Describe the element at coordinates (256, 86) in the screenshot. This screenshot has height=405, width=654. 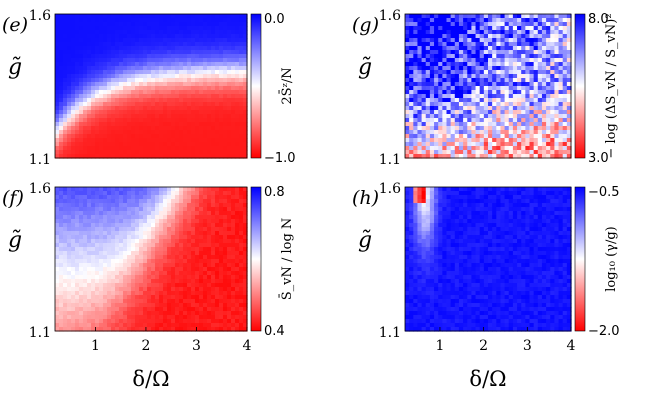
I see `panel-e-colorbar` at that location.